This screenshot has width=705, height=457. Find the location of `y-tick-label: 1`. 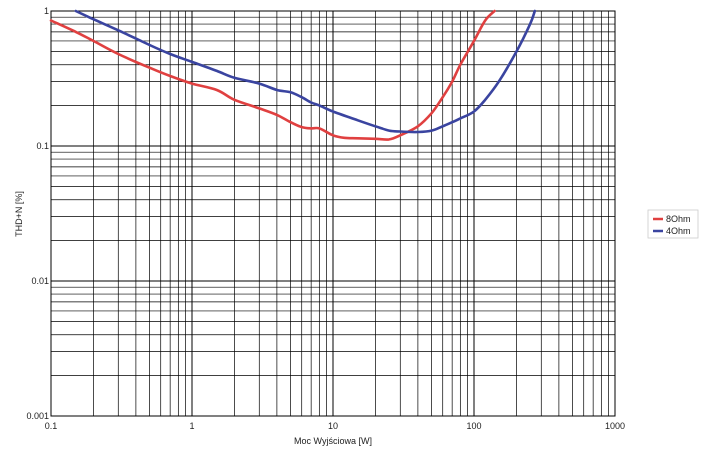

y-tick-label: 1 is located at coordinates (46, 11).